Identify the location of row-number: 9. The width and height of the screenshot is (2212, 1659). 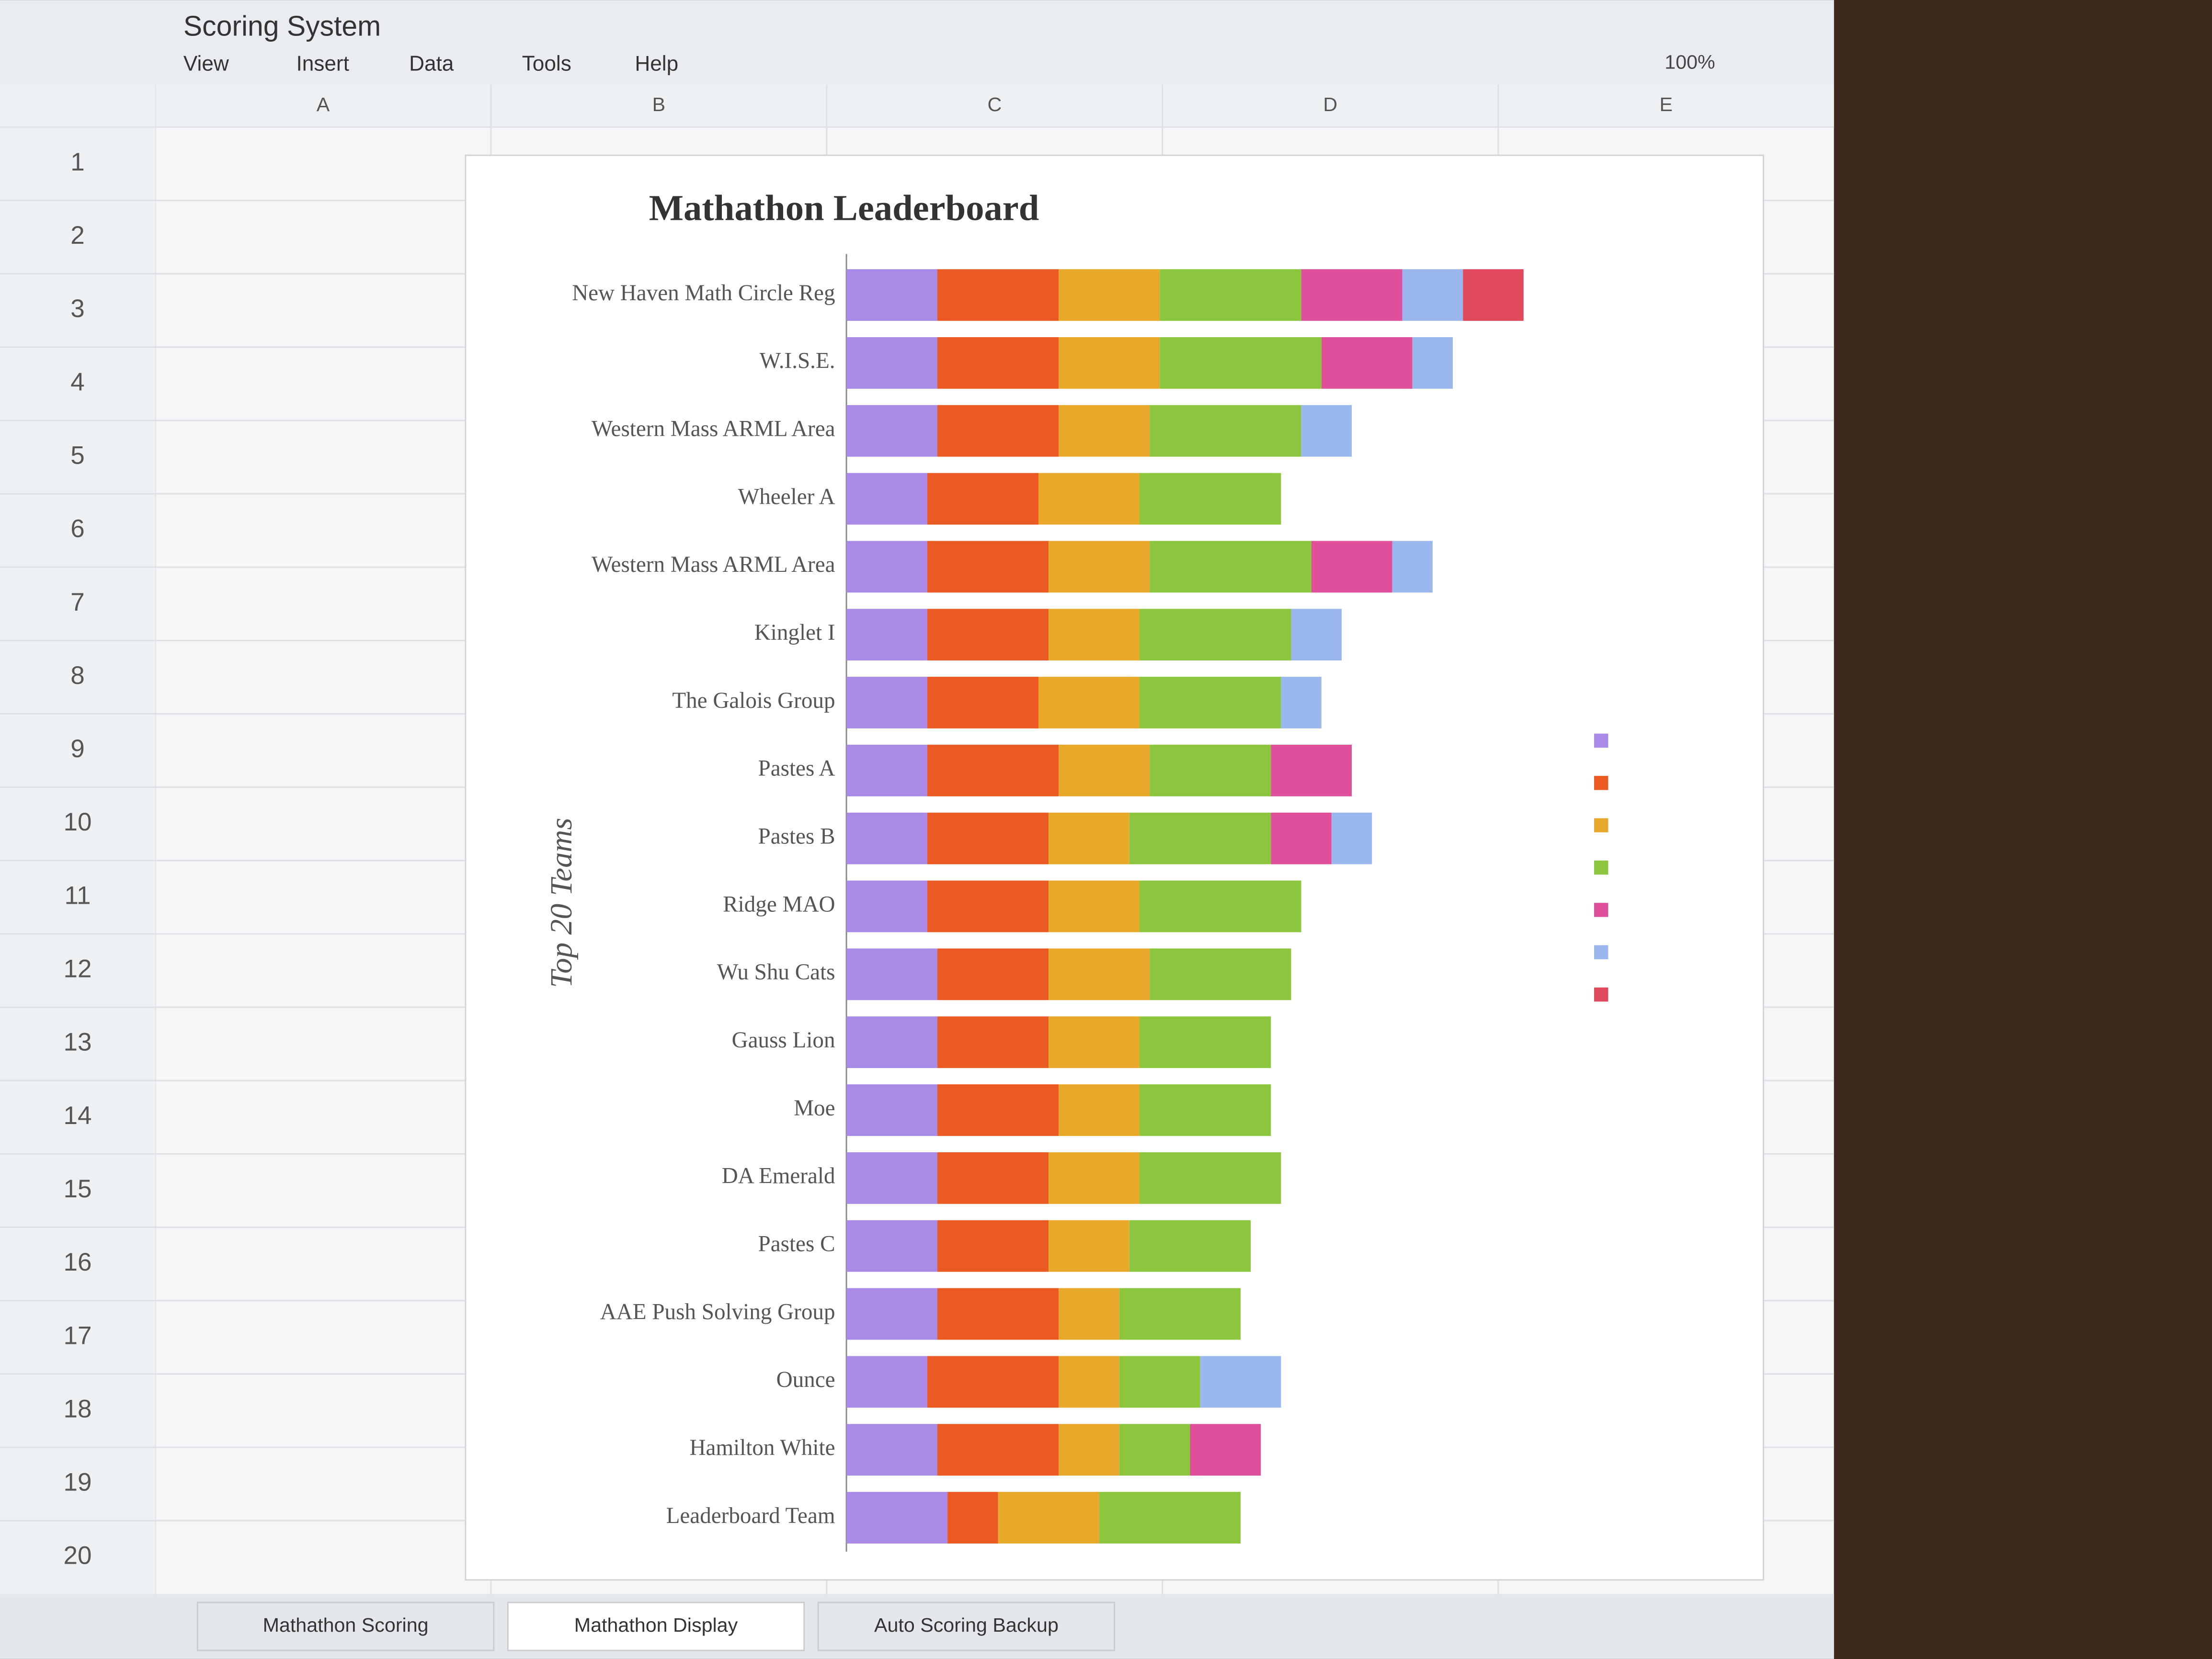
(77, 749).